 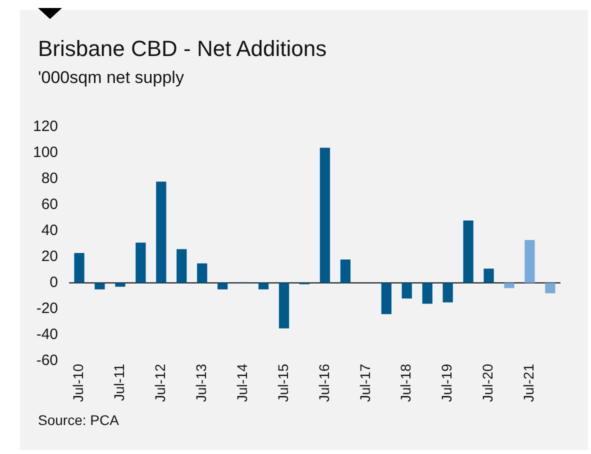 What do you see at coordinates (54, 283) in the screenshot?
I see `y-tick-label: 0` at bounding box center [54, 283].